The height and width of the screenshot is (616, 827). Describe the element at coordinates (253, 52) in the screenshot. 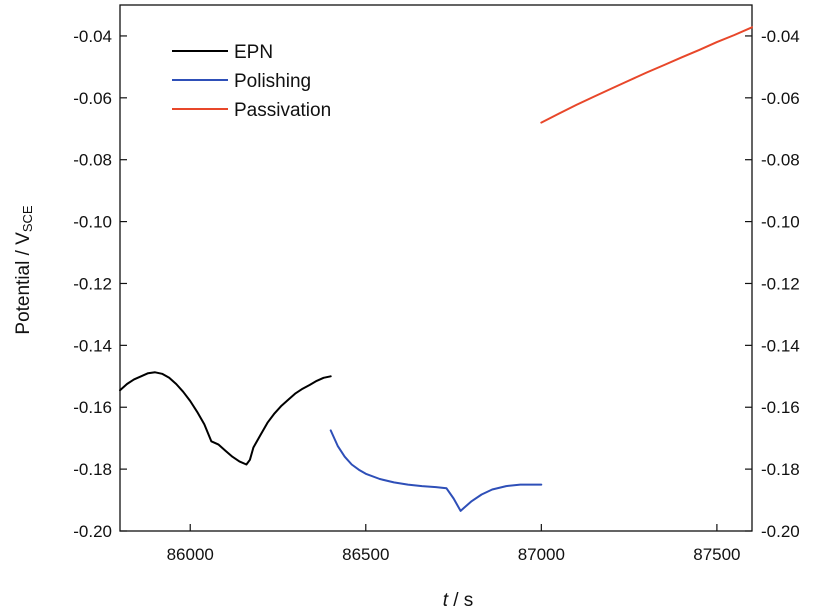

I see `legend-label: EPN` at that location.